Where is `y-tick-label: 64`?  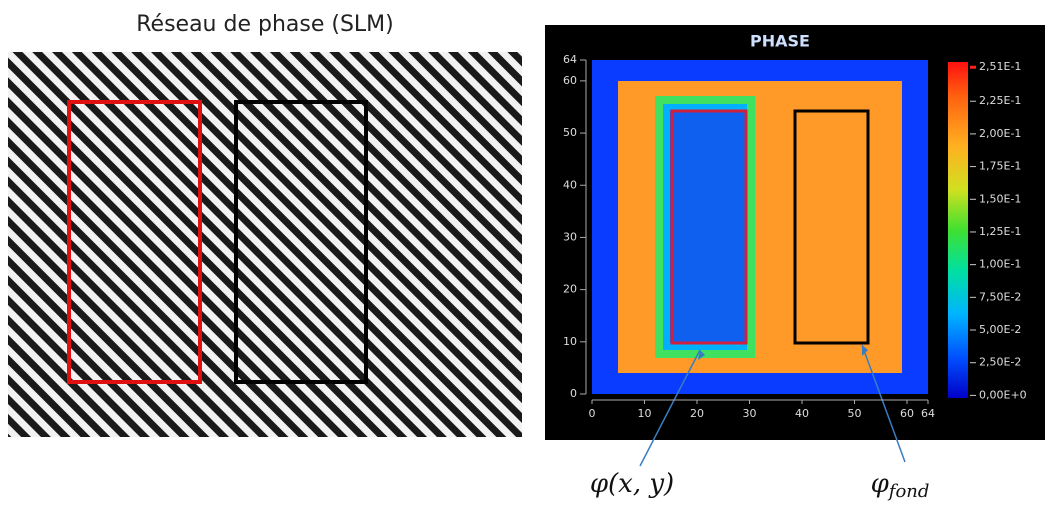
y-tick-label: 64 is located at coordinates (570, 59).